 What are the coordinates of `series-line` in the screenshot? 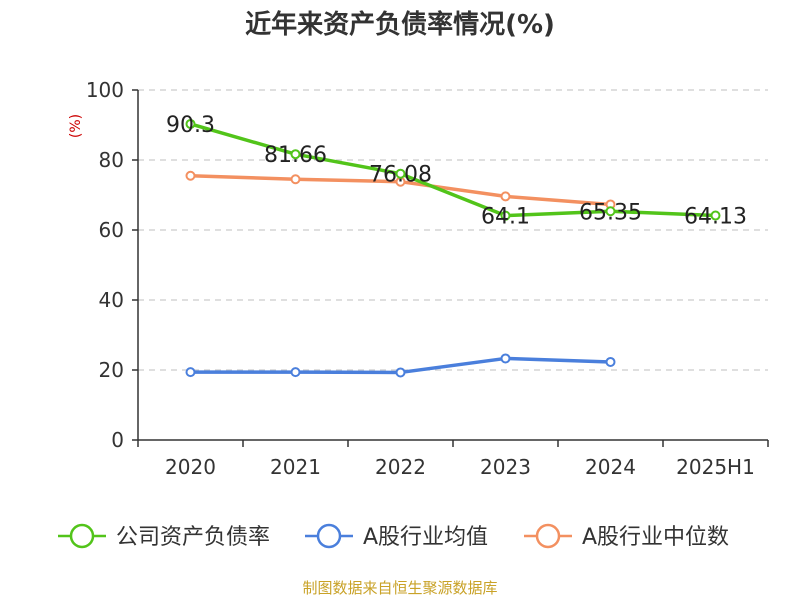 It's located at (453, 170).